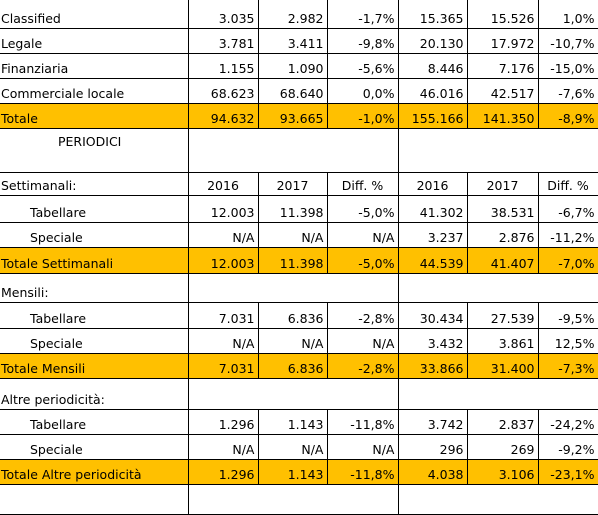  I want to click on cell: 141.350, so click(502, 116).